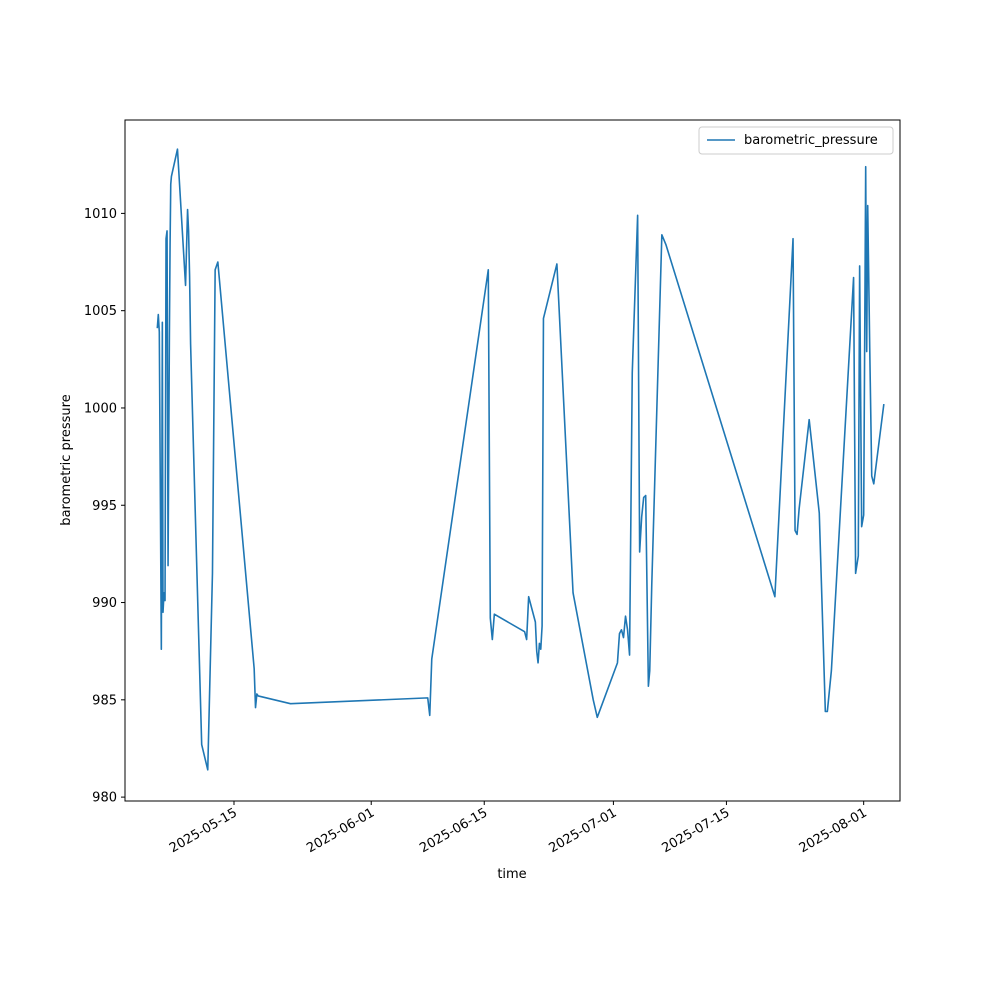 Image resolution: width=1000 pixels, height=1000 pixels. What do you see at coordinates (511, 874) in the screenshot?
I see `x-axis-label: time` at bounding box center [511, 874].